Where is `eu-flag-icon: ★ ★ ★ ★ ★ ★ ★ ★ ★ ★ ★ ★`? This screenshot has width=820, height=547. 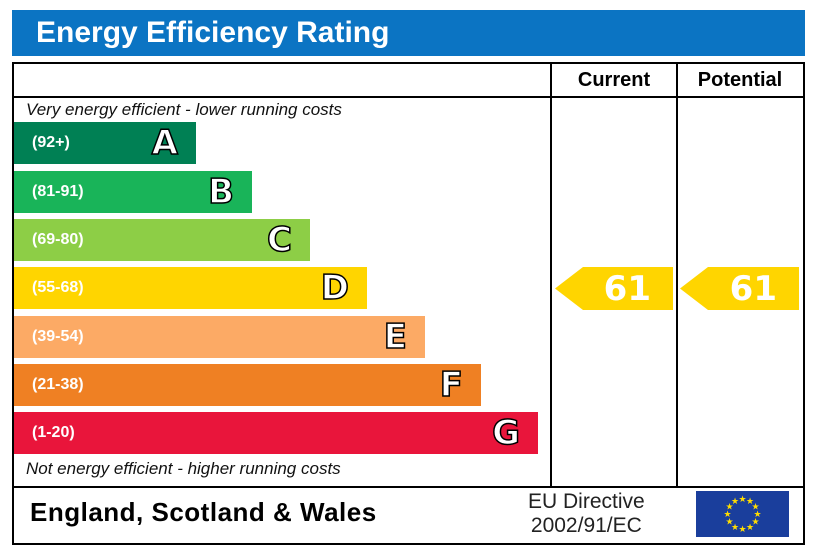 eu-flag-icon: ★ ★ ★ ★ ★ ★ ★ ★ ★ ★ ★ ★ is located at coordinates (742, 514).